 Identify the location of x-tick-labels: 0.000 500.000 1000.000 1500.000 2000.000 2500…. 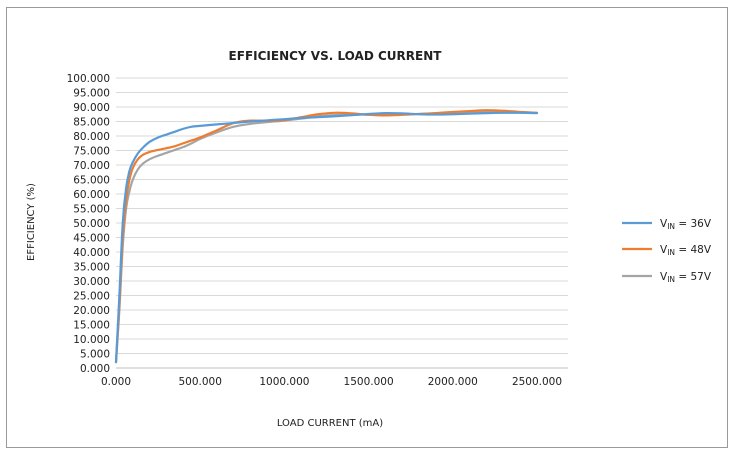
(331, 382).